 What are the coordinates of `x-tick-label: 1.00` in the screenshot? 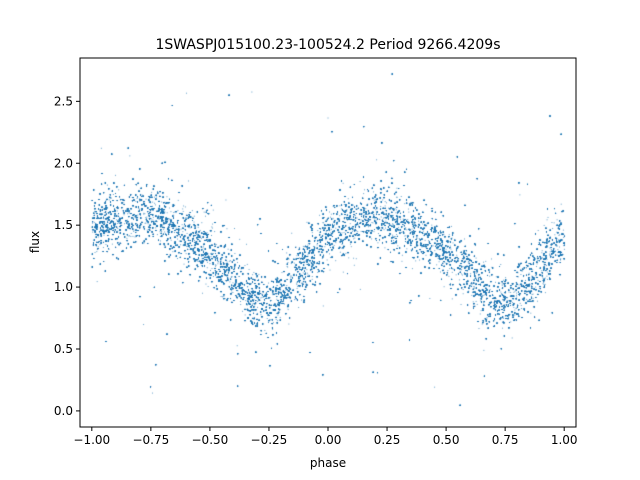 It's located at (564, 440).